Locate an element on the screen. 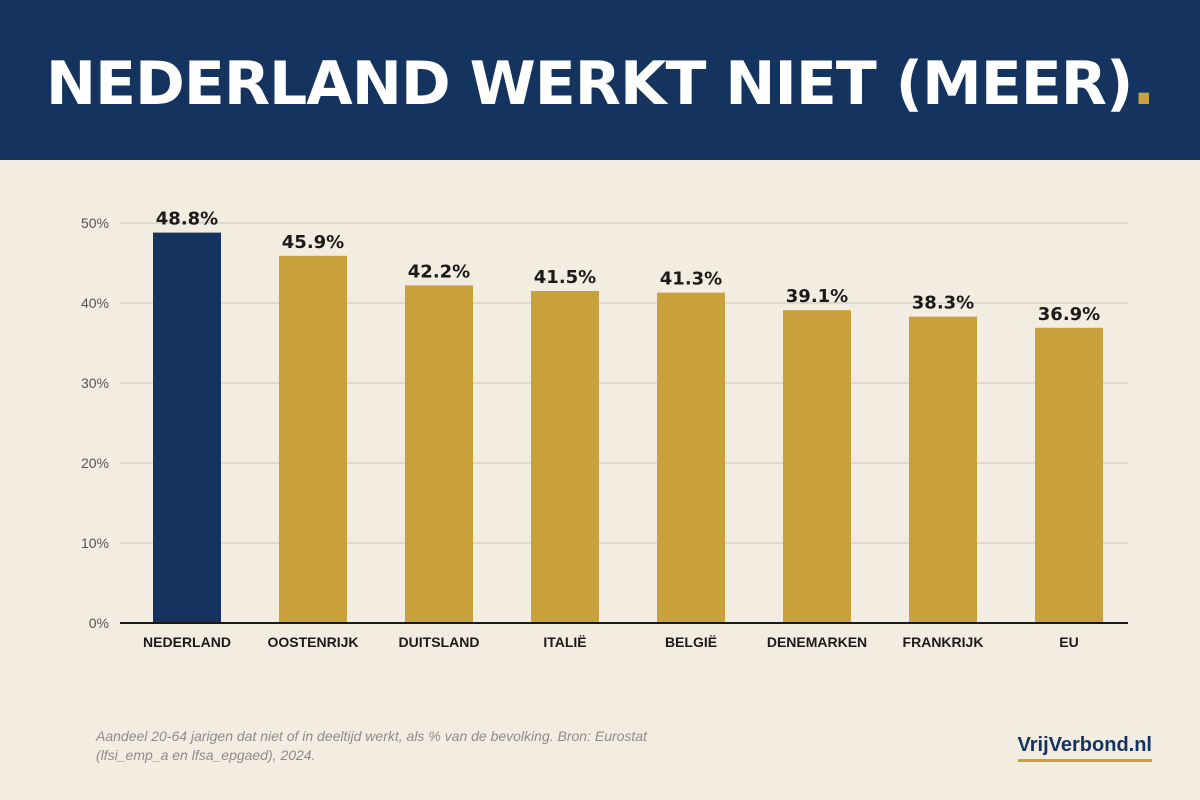 This screenshot has height=800, width=1200. page-title-text: NEDERLAND WERKT NIET (MEER) is located at coordinates (589, 84).